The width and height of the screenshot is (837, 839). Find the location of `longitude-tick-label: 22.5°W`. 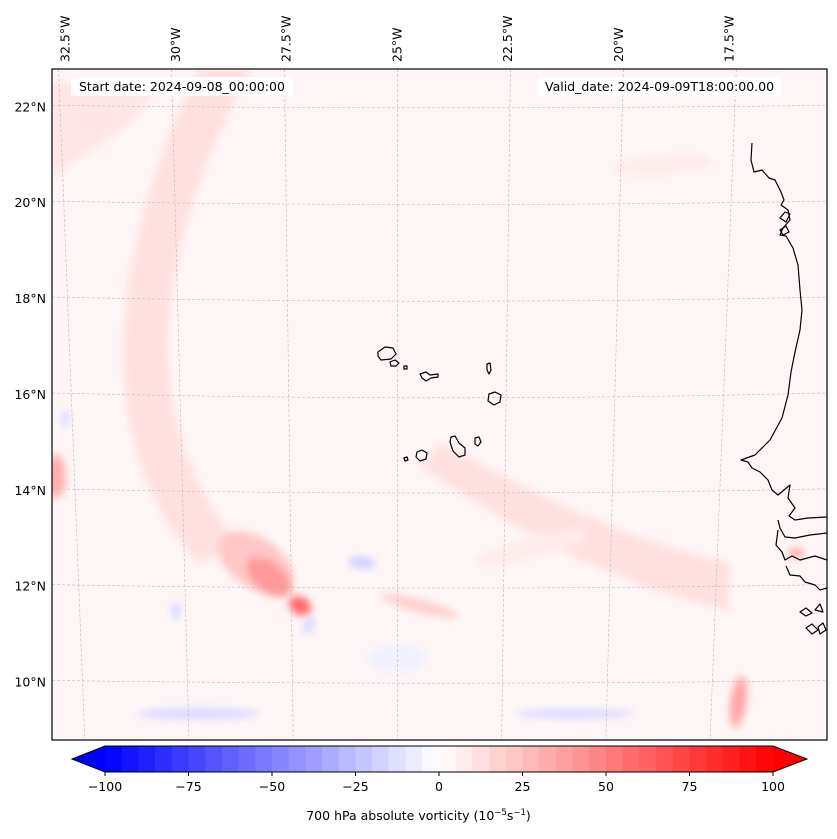

longitude-tick-label: 22.5°W is located at coordinates (507, 39).